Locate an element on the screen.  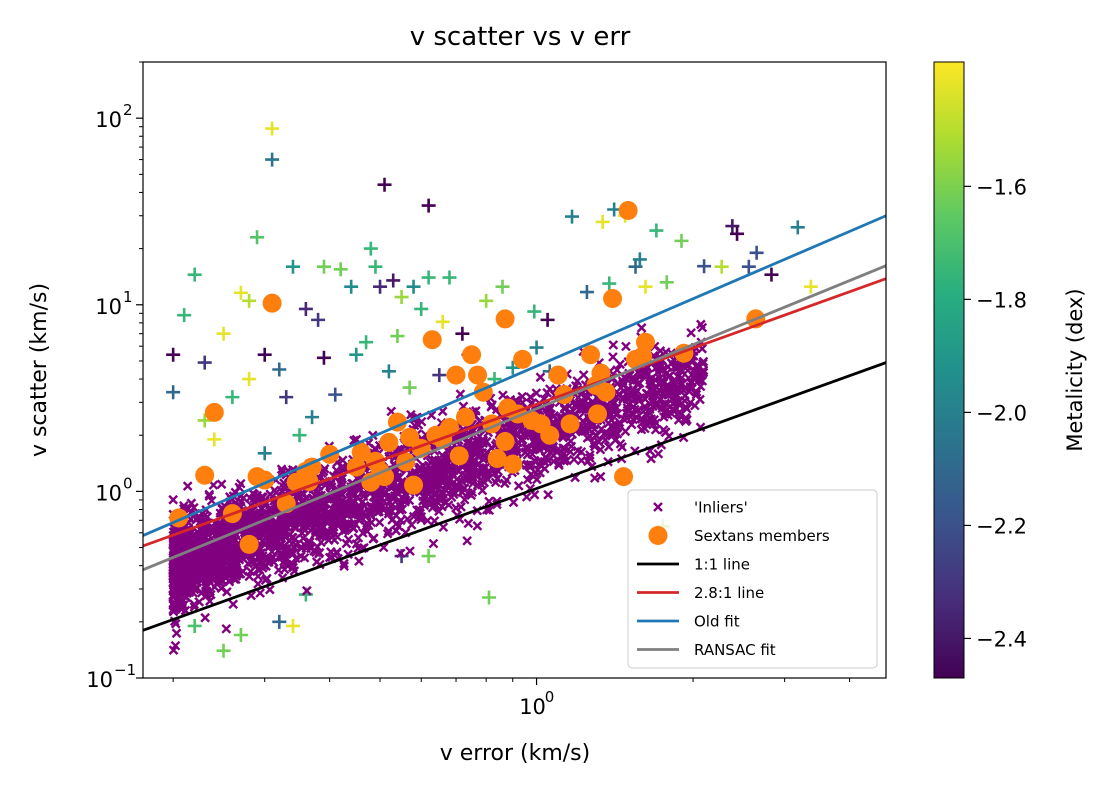
legend-item-ransac: RANSAC fit is located at coordinates (735, 650).